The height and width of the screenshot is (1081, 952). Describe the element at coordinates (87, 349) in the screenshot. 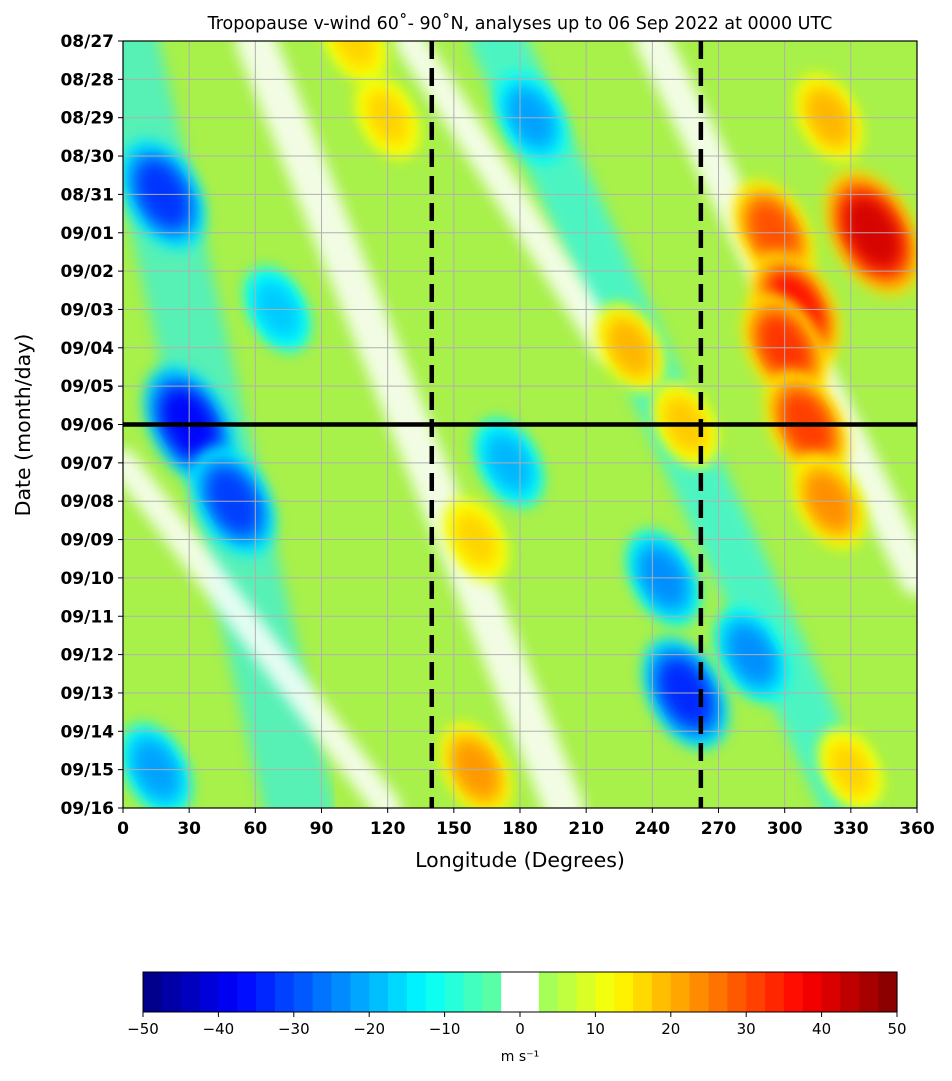

I see `y-tick-label: 09/04` at that location.